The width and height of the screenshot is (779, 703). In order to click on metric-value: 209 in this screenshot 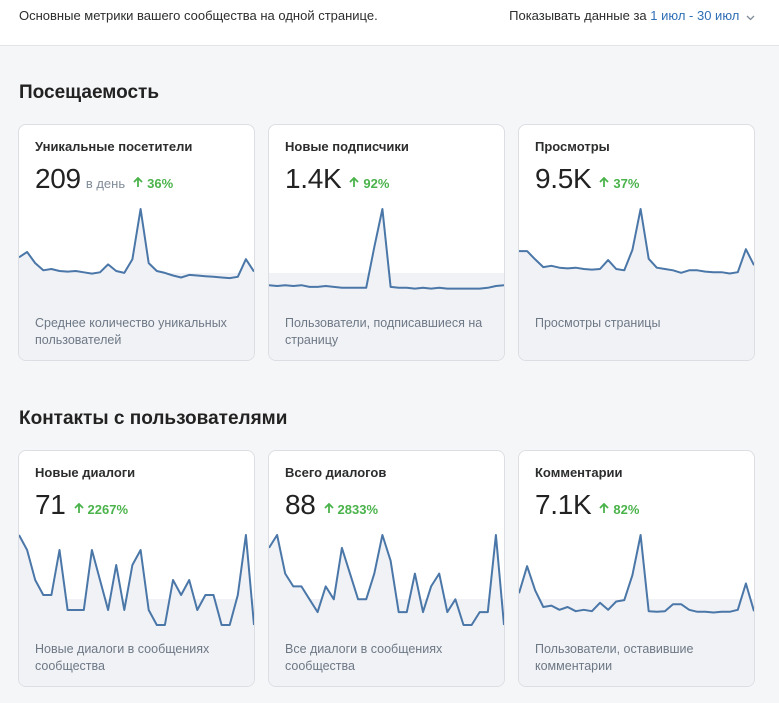, I will do `click(58, 178)`.